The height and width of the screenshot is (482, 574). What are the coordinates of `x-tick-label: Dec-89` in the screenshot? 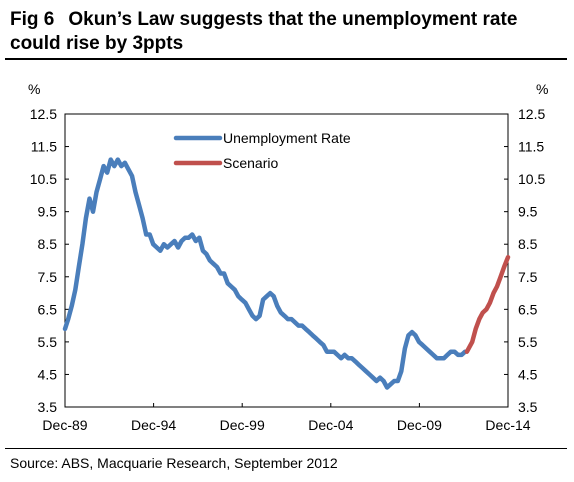 It's located at (64, 425).